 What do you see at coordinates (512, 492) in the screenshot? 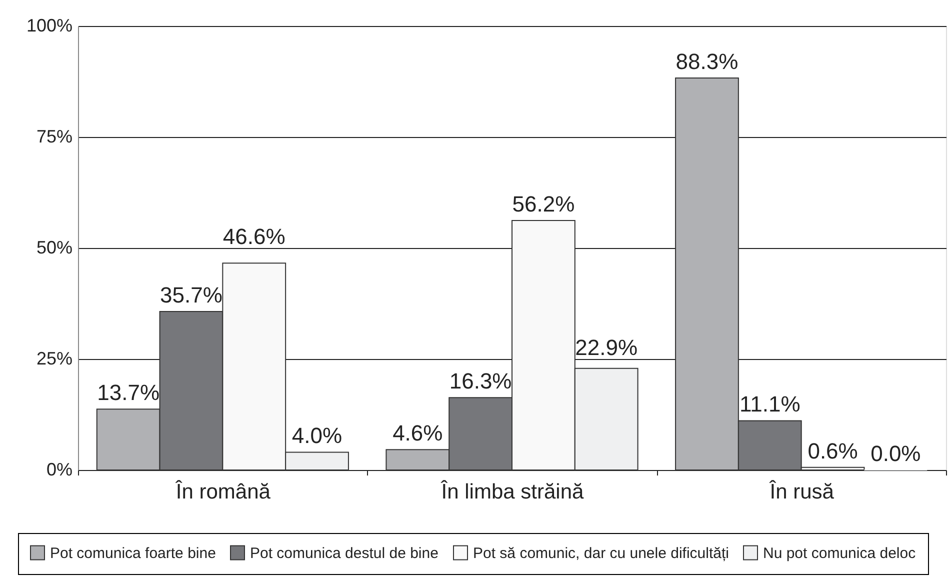
I see `x-tick-label: În limba străină` at bounding box center [512, 492].